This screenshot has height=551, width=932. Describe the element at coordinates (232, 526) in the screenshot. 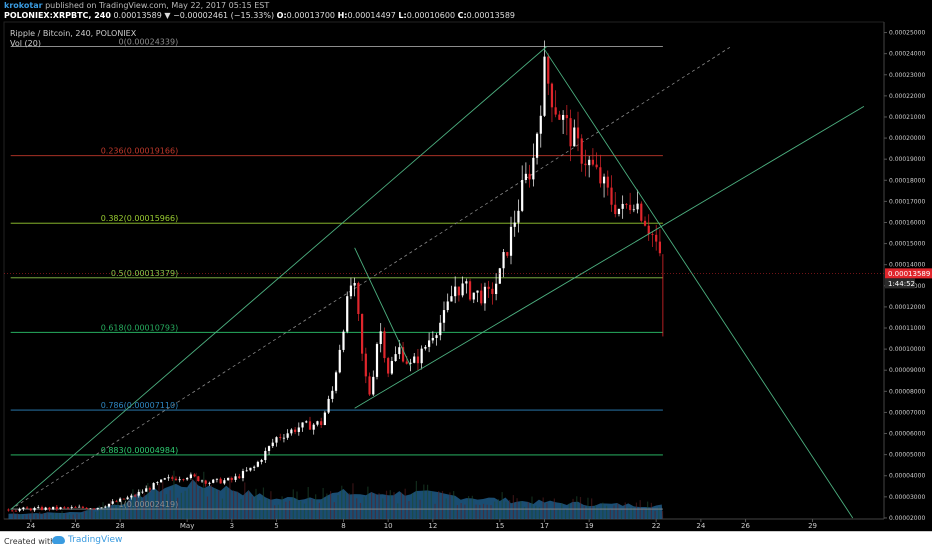

I see `x-tick-label: 3` at that location.